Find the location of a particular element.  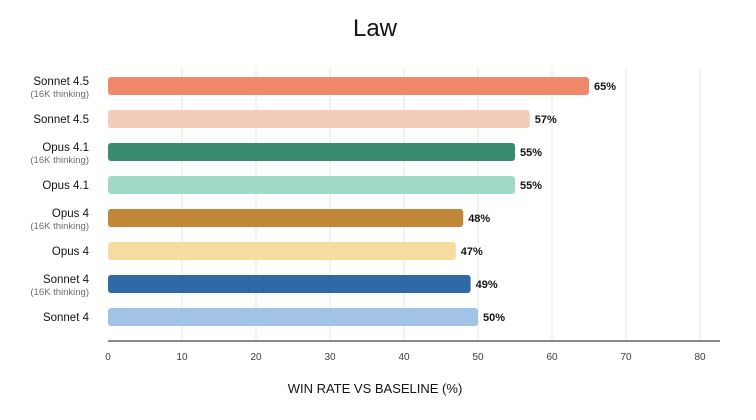

x-tick-label: 10 is located at coordinates (182, 357).